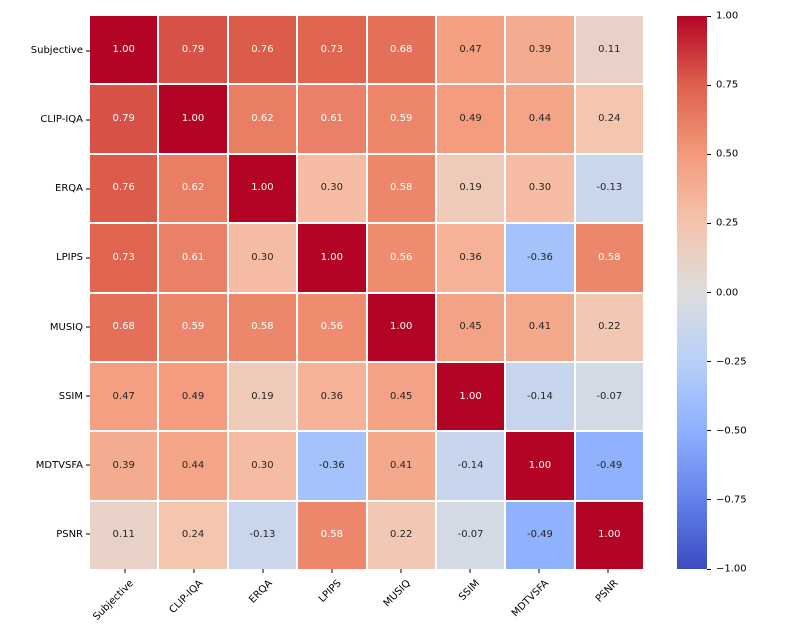  What do you see at coordinates (727, 154) in the screenshot?
I see `colorbar-tick-label: 0.50` at bounding box center [727, 154].